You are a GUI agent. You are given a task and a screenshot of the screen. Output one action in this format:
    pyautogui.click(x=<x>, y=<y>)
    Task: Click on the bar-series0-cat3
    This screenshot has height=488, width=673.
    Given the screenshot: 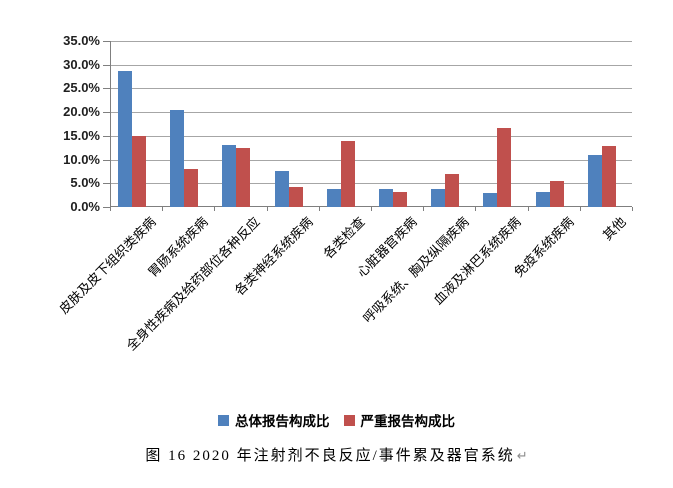 What is the action you would take?
    pyautogui.click(x=282, y=188)
    